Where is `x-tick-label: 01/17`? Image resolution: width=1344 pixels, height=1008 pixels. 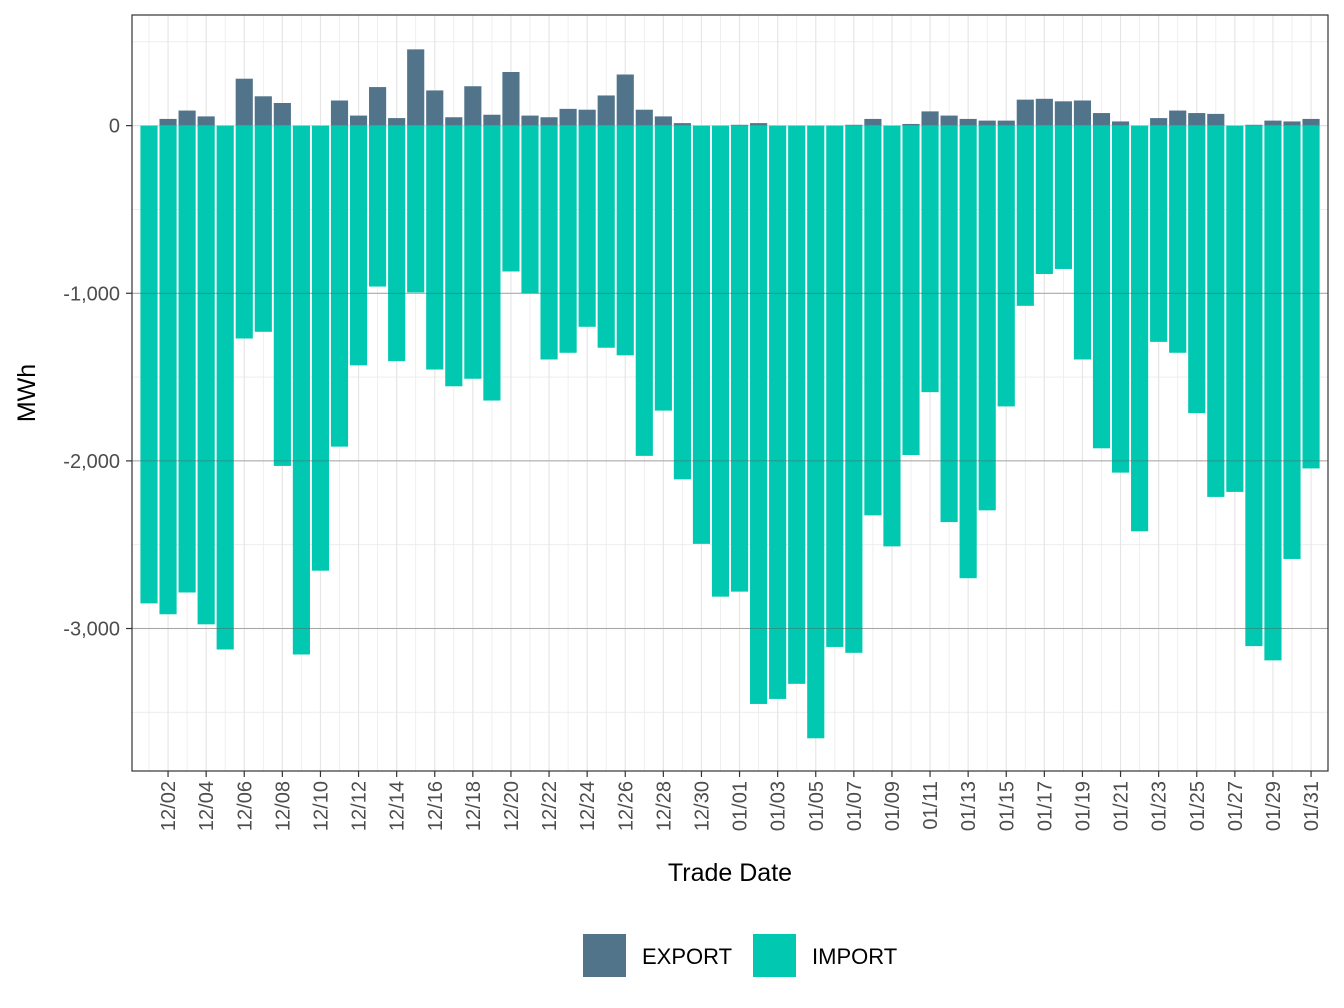 x-tick-label: 01/17 is located at coordinates (1045, 806).